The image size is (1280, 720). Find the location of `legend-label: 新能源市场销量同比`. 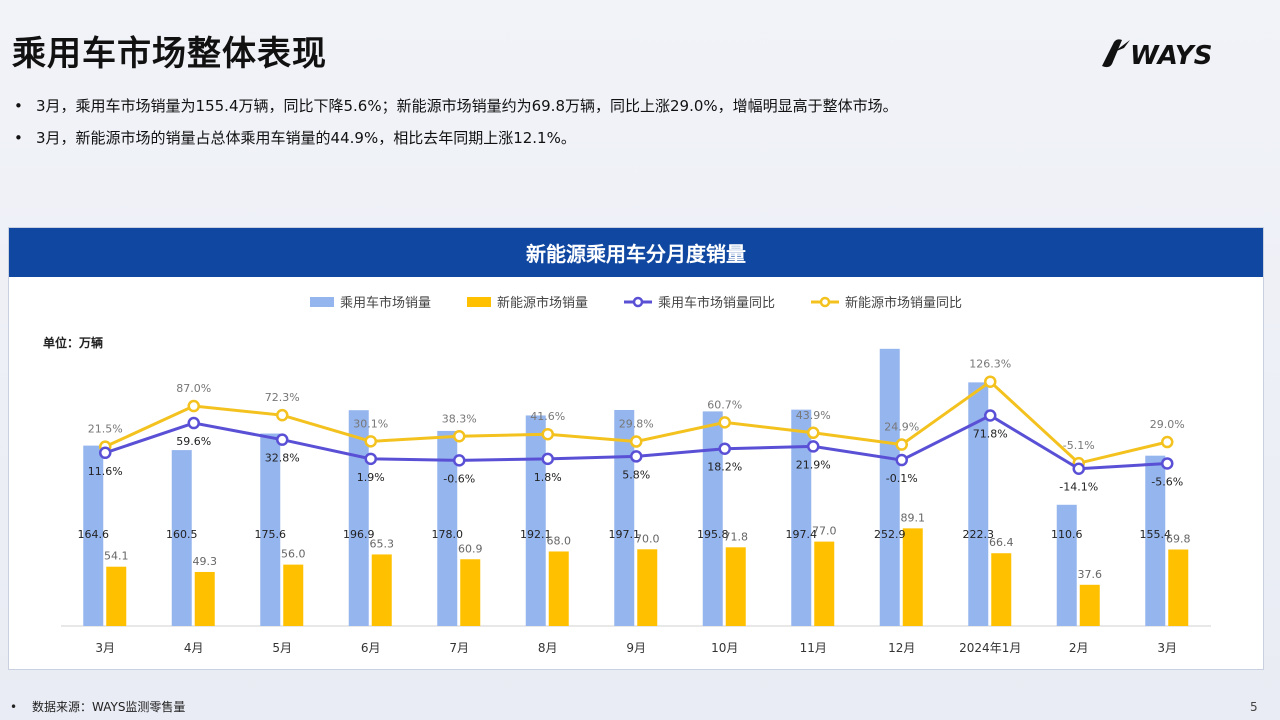

legend-label: 新能源市场销量同比 is located at coordinates (904, 303).